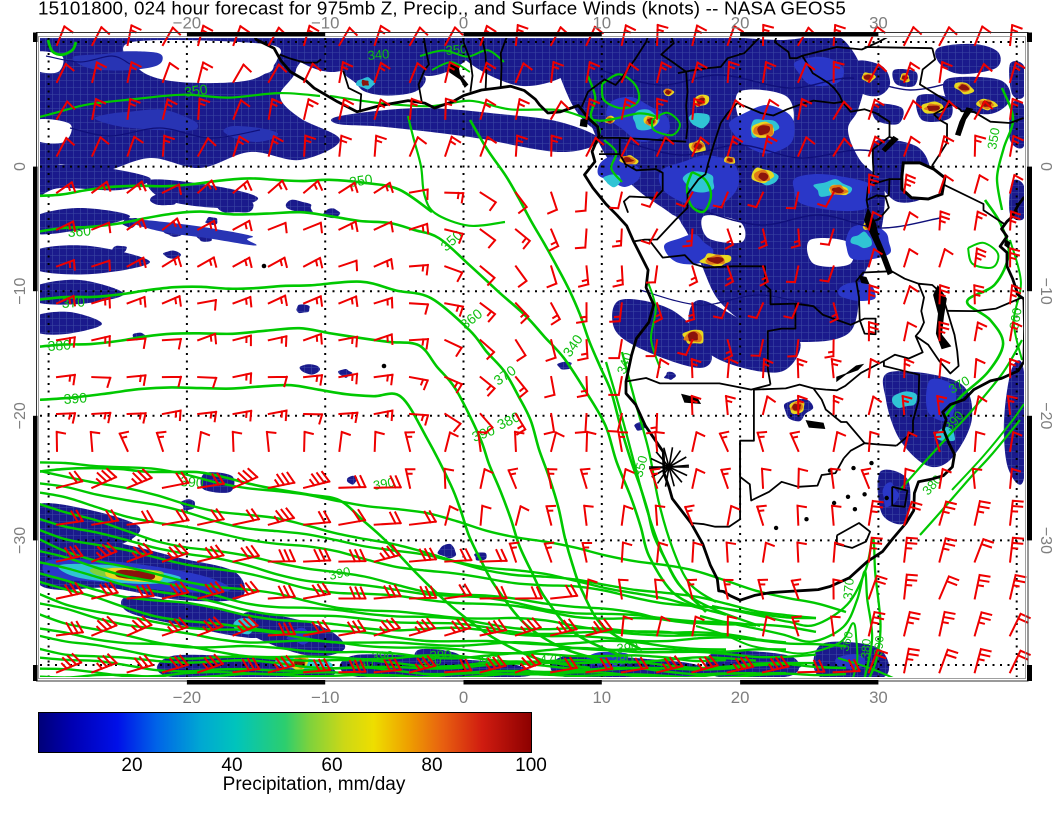 The image size is (1056, 821). What do you see at coordinates (431, 765) in the screenshot?
I see `svg-text: 80` at bounding box center [431, 765].